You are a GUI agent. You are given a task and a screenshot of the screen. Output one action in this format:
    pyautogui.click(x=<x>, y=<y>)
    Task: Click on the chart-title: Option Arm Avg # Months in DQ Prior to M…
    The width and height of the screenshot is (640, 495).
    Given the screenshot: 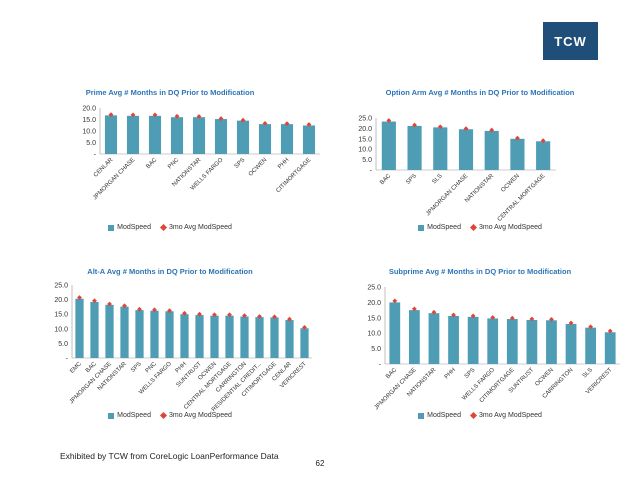 What is the action you would take?
    pyautogui.click(x=480, y=92)
    